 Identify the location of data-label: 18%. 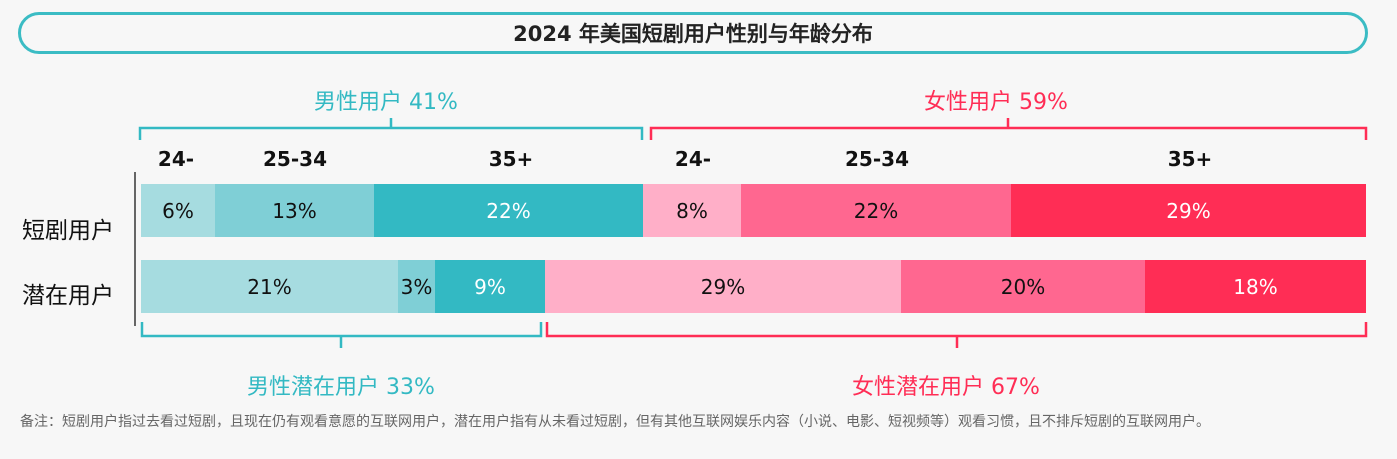
(1255, 286).